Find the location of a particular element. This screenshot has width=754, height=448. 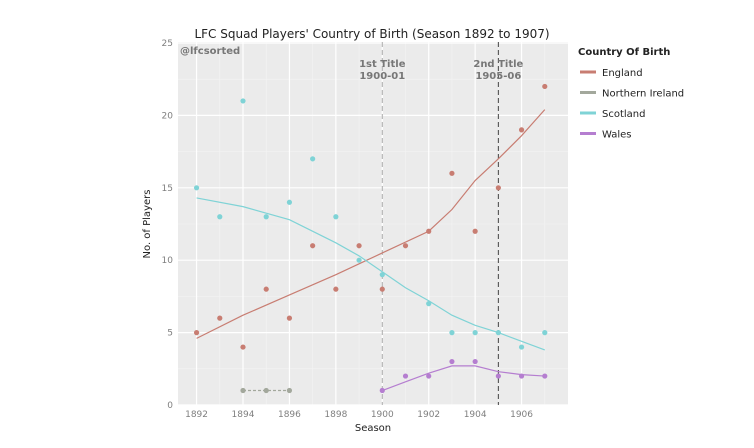

annotation-line1: 1st Title is located at coordinates (382, 64).